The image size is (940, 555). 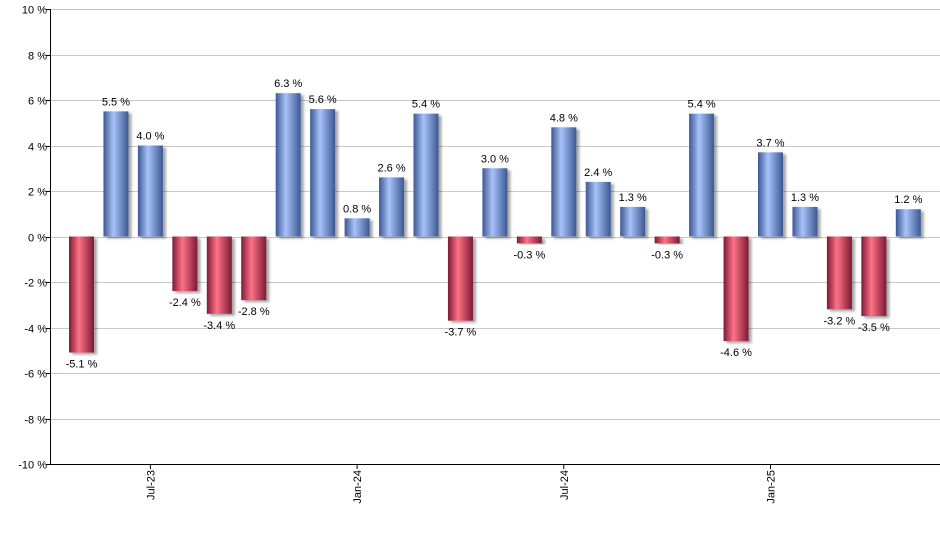 What do you see at coordinates (461, 333) in the screenshot?
I see `bar-value-label: -3.7 %` at bounding box center [461, 333].